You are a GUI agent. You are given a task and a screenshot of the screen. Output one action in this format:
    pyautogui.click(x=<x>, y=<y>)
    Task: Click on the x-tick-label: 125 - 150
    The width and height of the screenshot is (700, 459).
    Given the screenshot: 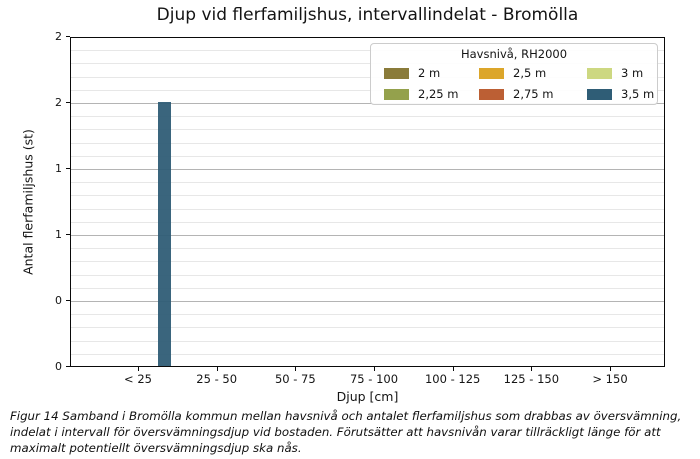 What is the action you would take?
    pyautogui.click(x=531, y=379)
    